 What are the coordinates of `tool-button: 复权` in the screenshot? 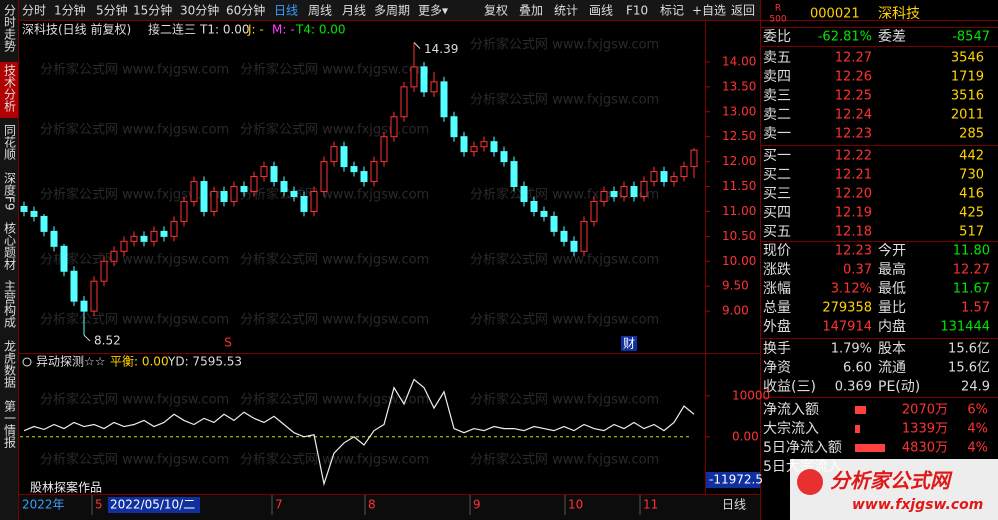 It's located at (496, 11).